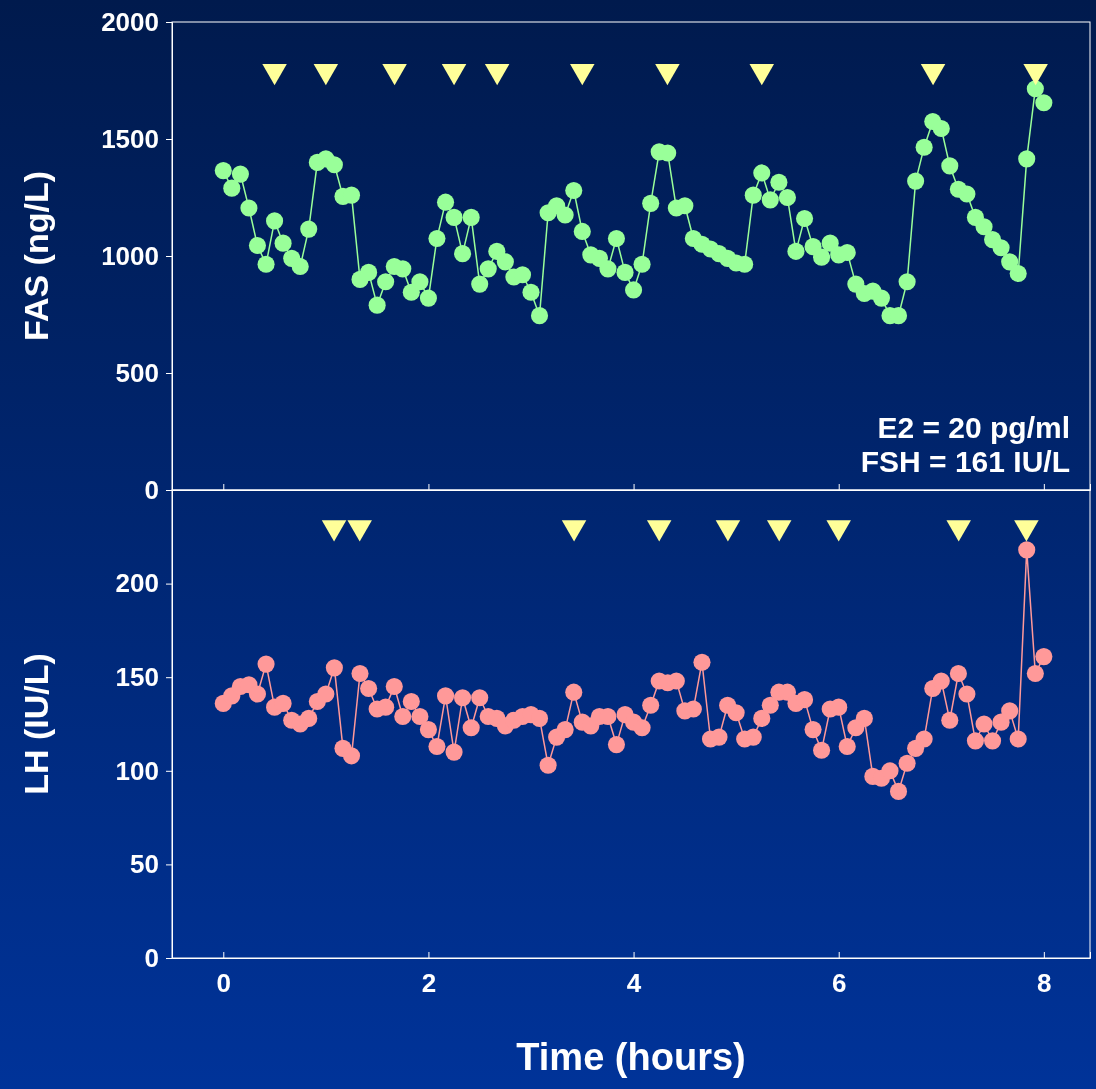  What do you see at coordinates (36, 724) in the screenshot?
I see `y-axis-title: LH (IU/L)` at bounding box center [36, 724].